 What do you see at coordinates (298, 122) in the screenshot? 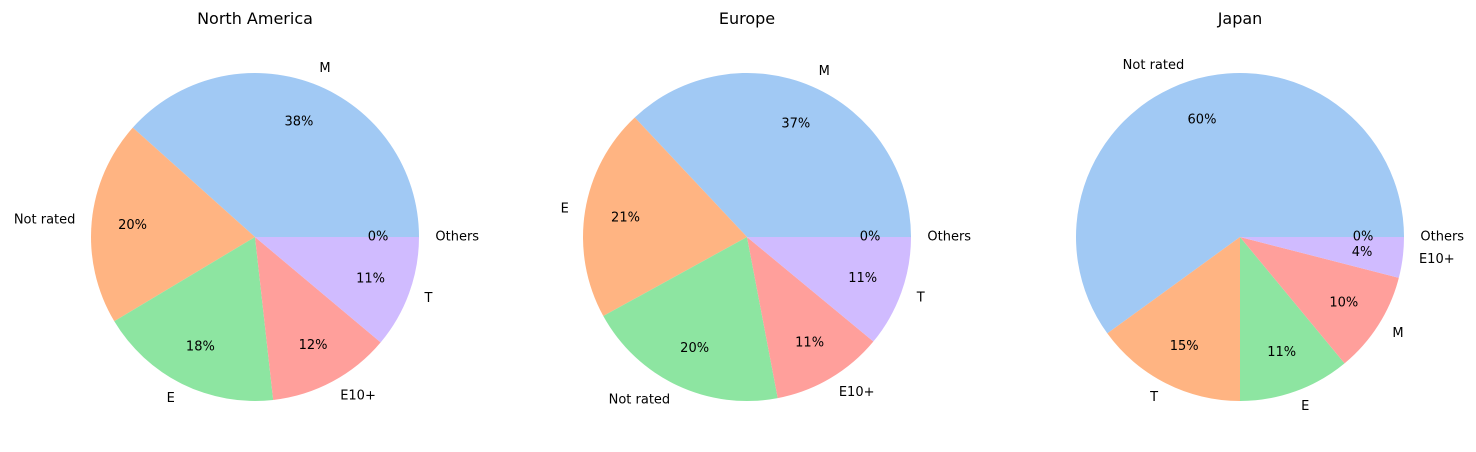
I see `slice-percent-m: 38%` at bounding box center [298, 122].